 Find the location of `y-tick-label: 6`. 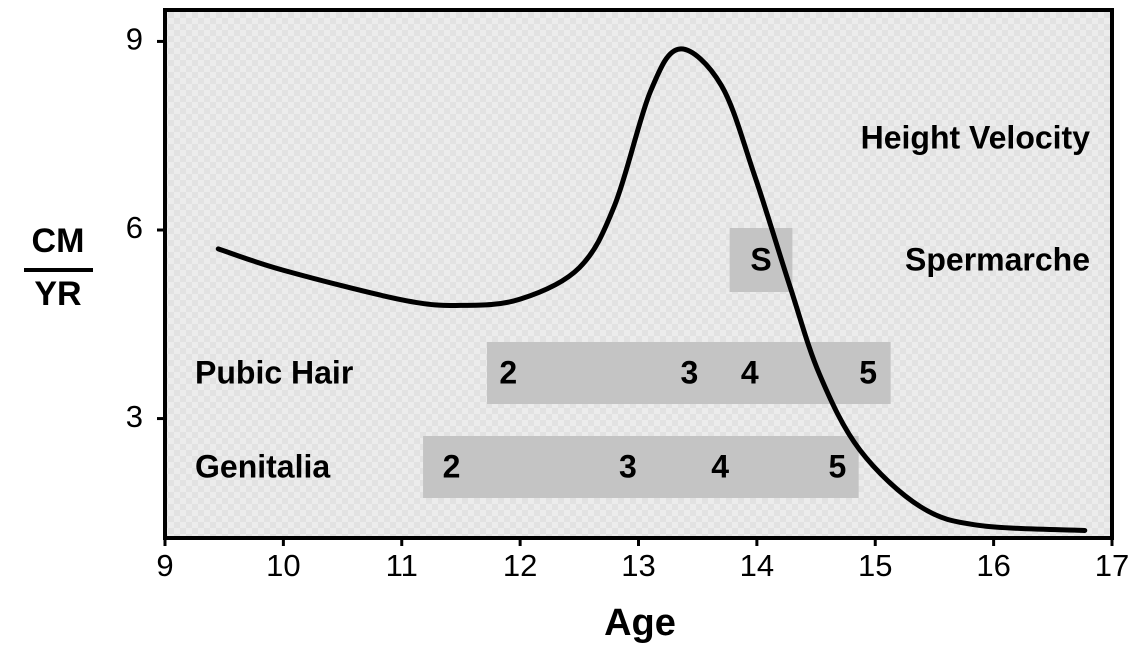

y-tick-label: 6 is located at coordinates (134, 227).